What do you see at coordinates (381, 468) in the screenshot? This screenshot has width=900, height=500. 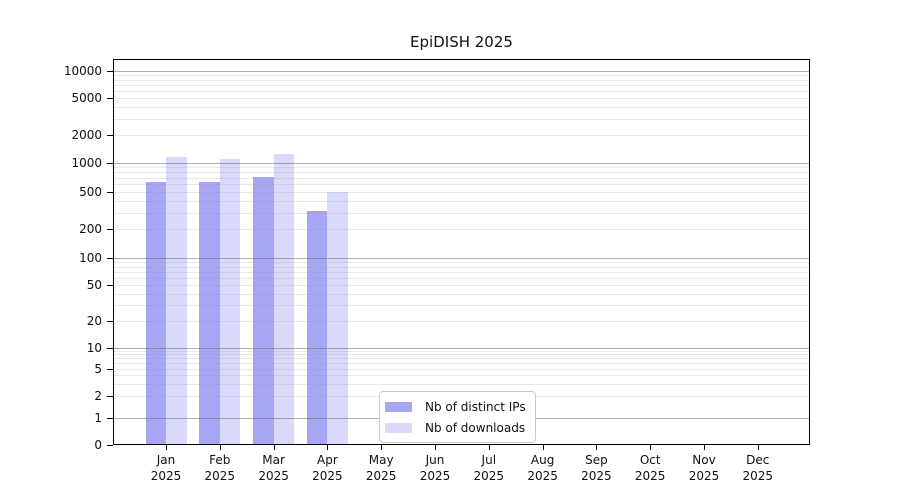 I see `x-tick-label-may: May 2025` at bounding box center [381, 468].